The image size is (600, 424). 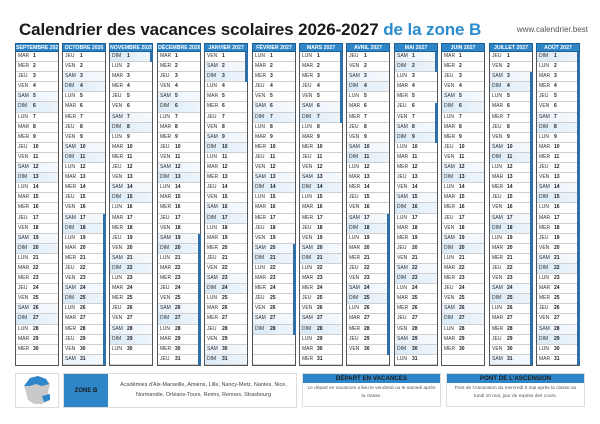 I want to click on pont-title: PONT DE L'ASCENSION, so click(x=515, y=378).